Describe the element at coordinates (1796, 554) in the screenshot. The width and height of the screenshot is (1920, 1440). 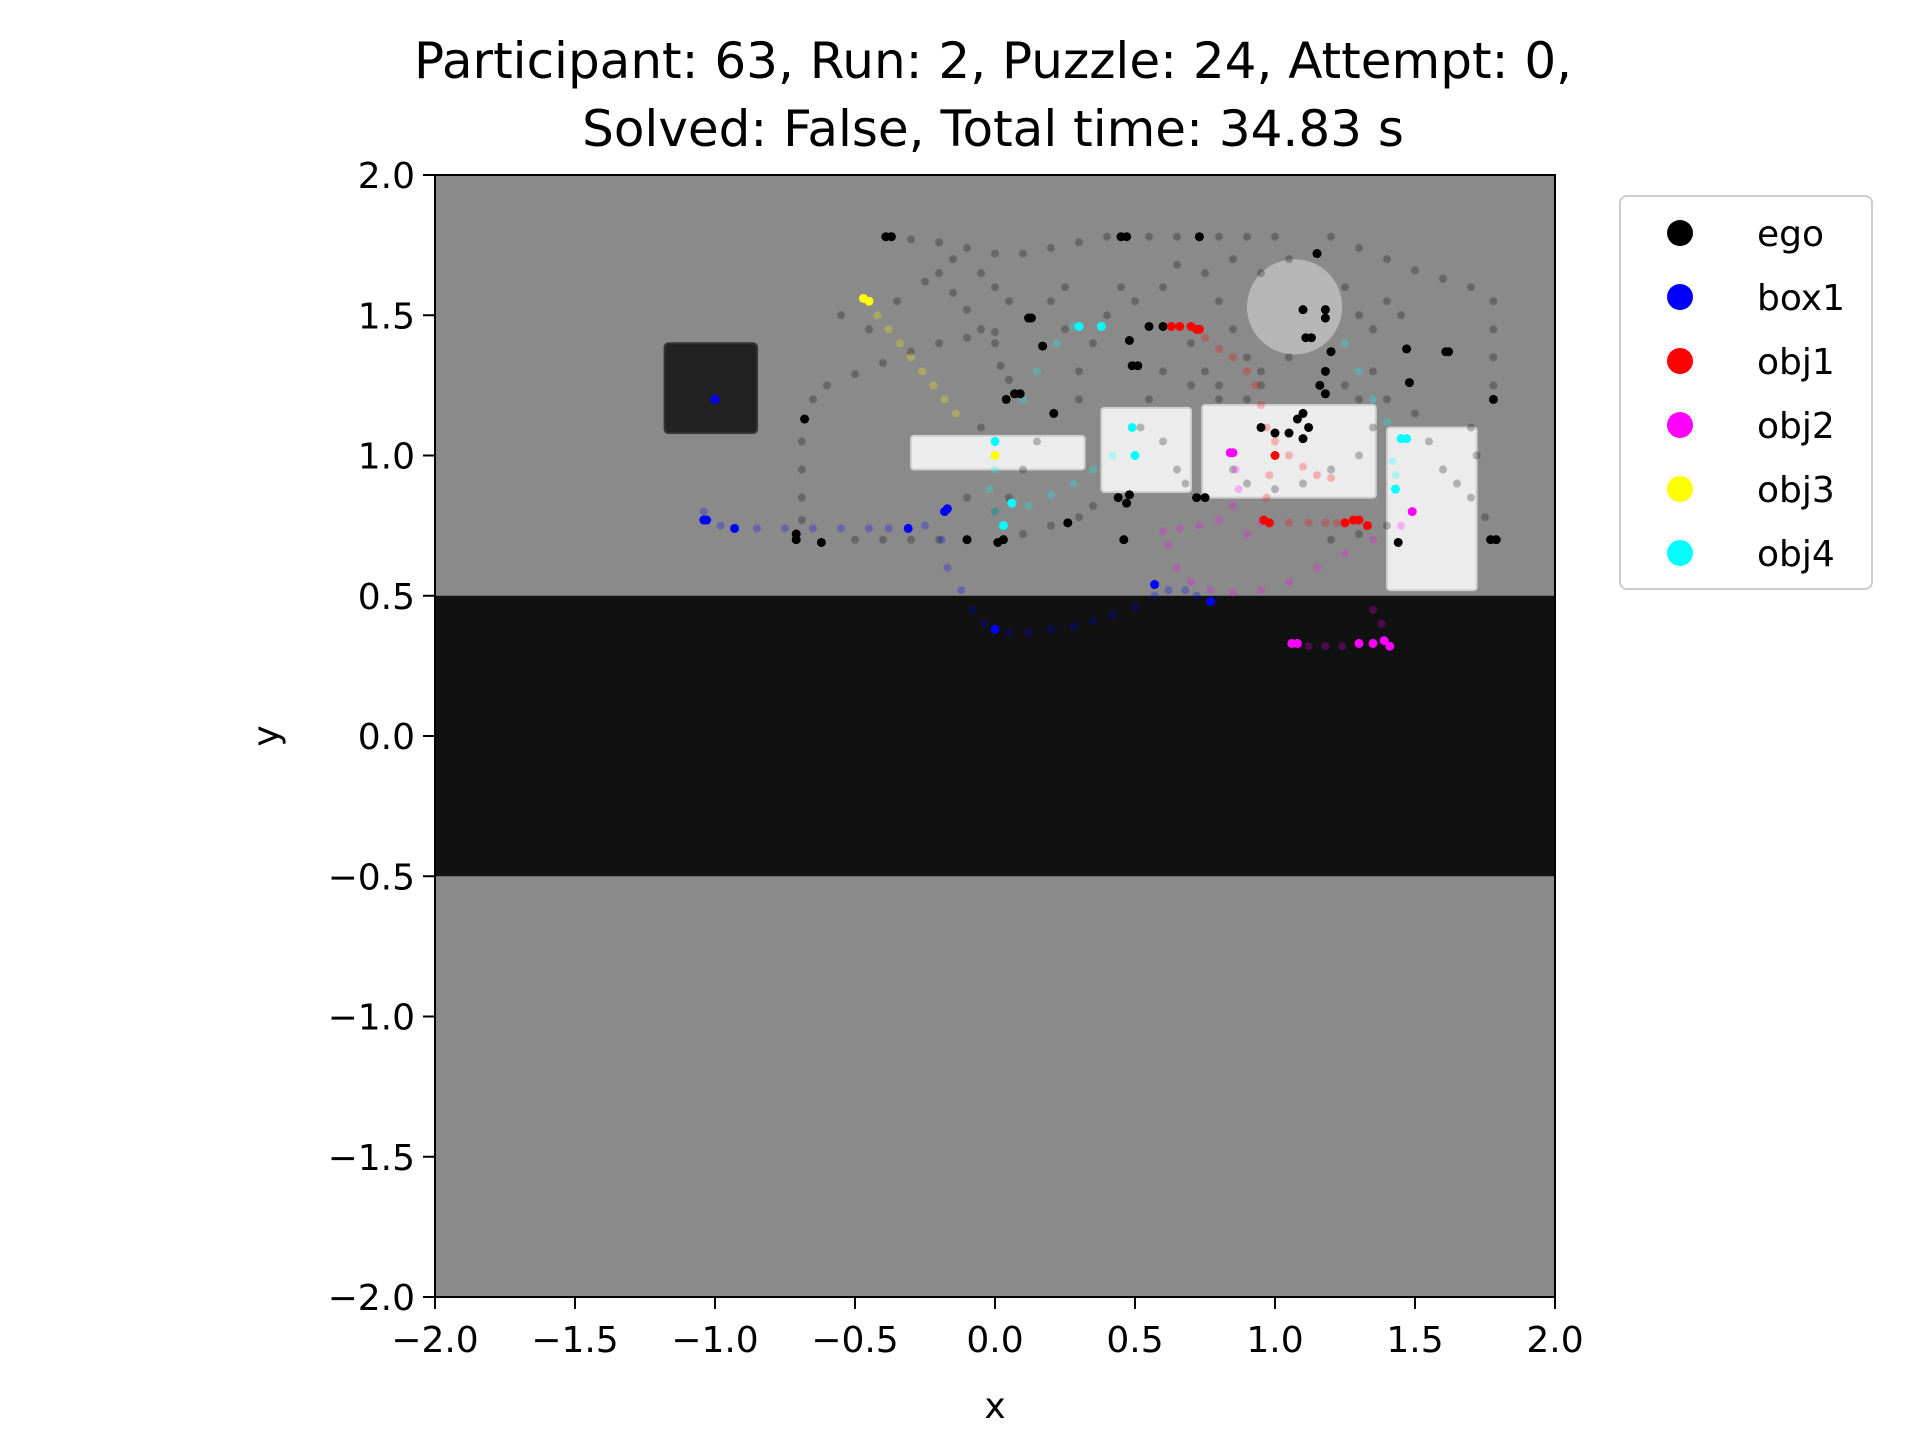
I see `legend-label-obj4: obj4` at that location.